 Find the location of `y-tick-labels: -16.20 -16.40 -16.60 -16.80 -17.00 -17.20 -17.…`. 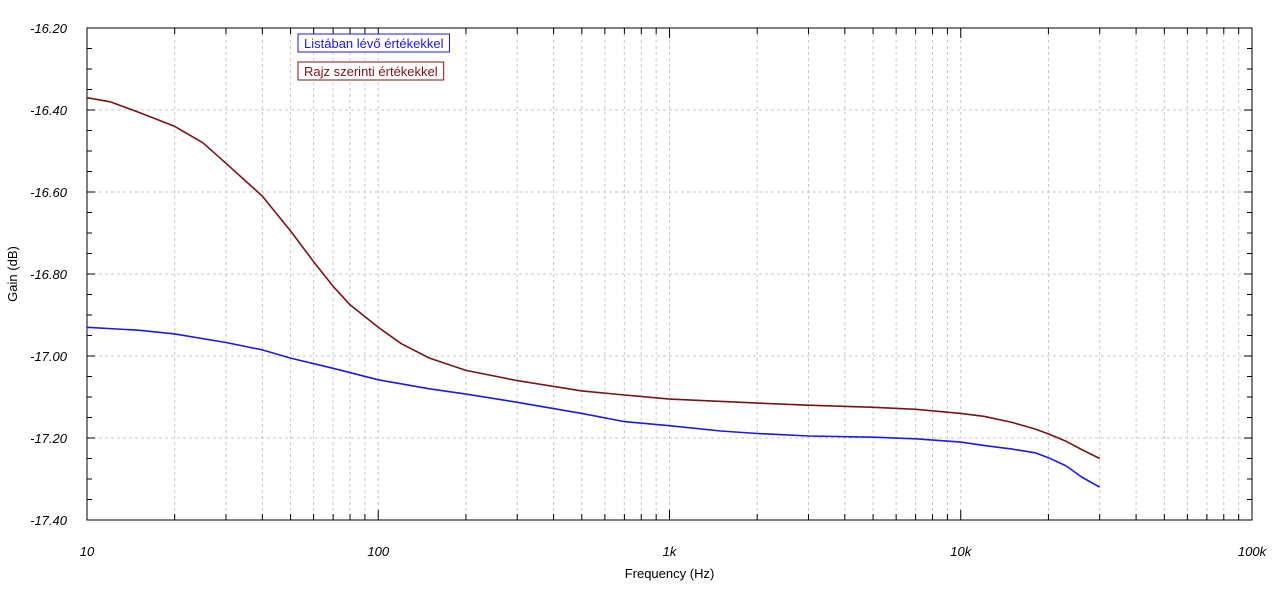

y-tick-labels: -16.20 -16.40 -16.60 -16.80 -17.00 -17.20 -17.… is located at coordinates (49, 274).